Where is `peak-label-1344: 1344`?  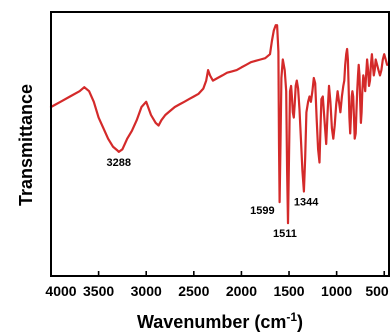
peak-label-1344: 1344 is located at coordinates (306, 203).